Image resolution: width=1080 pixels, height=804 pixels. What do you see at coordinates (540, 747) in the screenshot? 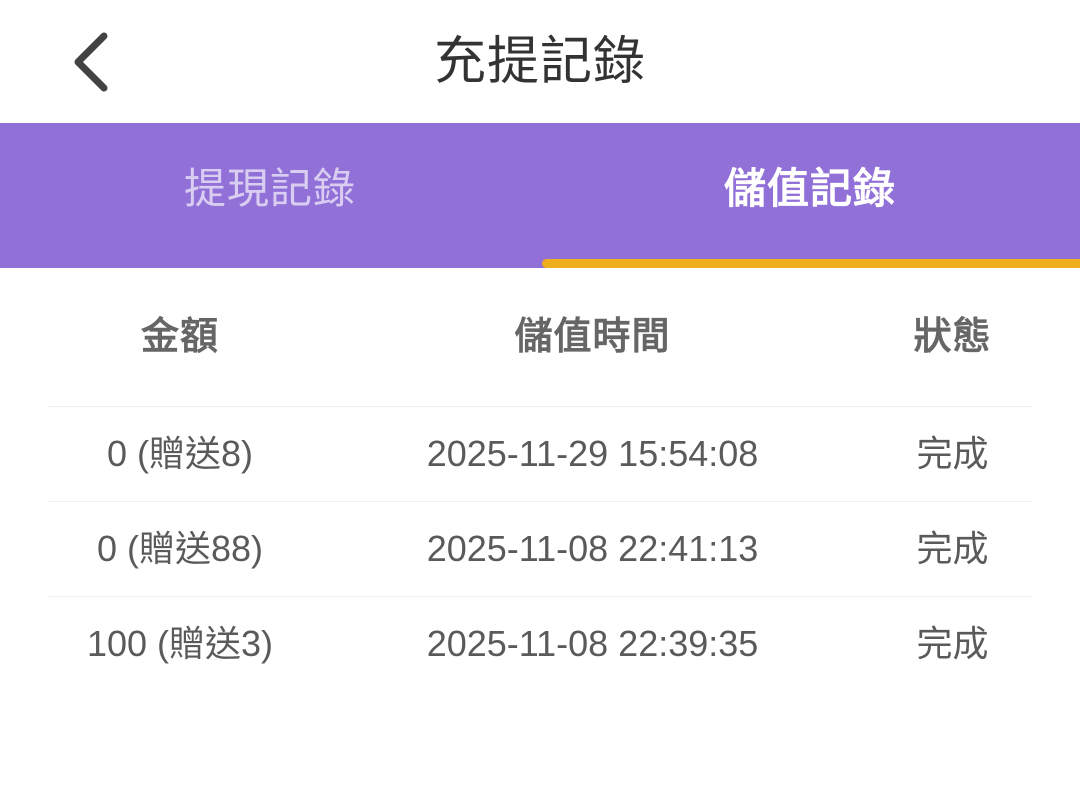
I see `table-empty-space` at bounding box center [540, 747].